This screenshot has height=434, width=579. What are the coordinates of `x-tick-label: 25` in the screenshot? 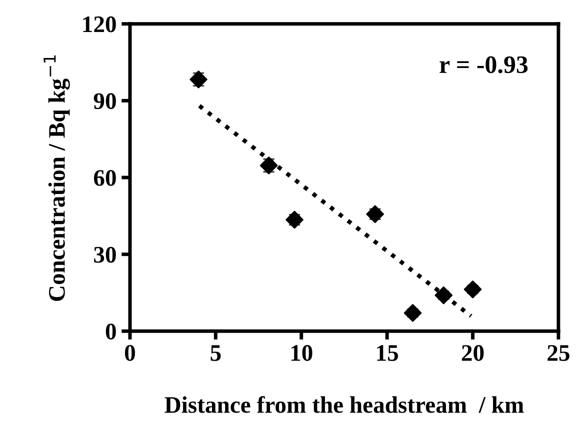 It's located at (559, 353).